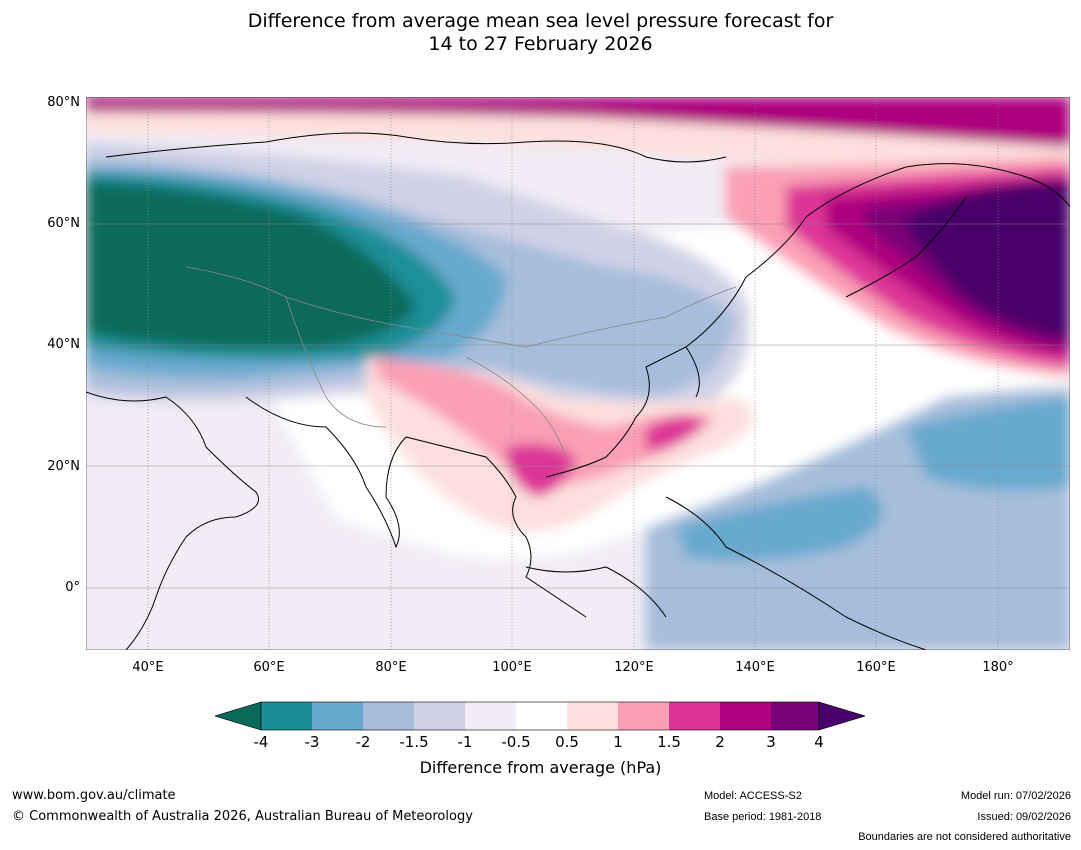 The width and height of the screenshot is (1081, 850). I want to click on colorbar-tick: -3, so click(312, 742).